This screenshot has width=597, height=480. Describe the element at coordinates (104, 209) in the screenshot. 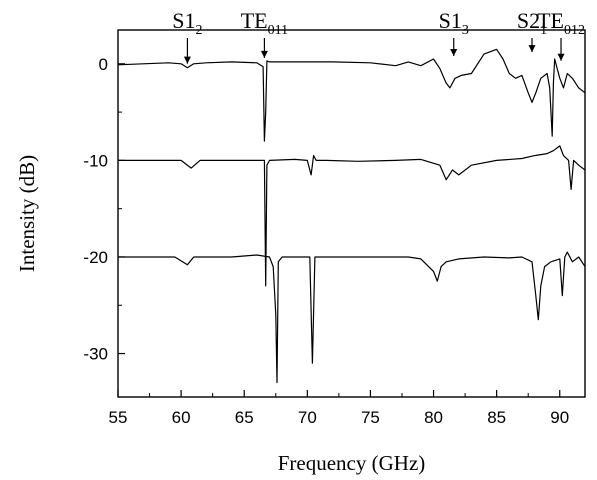

I see `y-axis: 0 -10 -20 -30` at that location.